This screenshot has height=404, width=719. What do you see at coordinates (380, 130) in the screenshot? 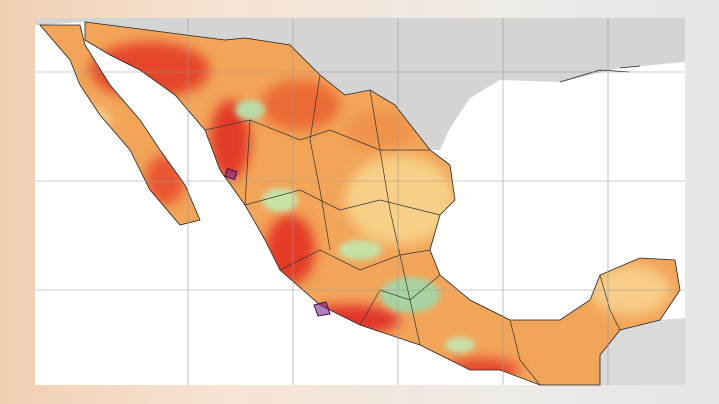
I see `warm-area` at bounding box center [380, 130].